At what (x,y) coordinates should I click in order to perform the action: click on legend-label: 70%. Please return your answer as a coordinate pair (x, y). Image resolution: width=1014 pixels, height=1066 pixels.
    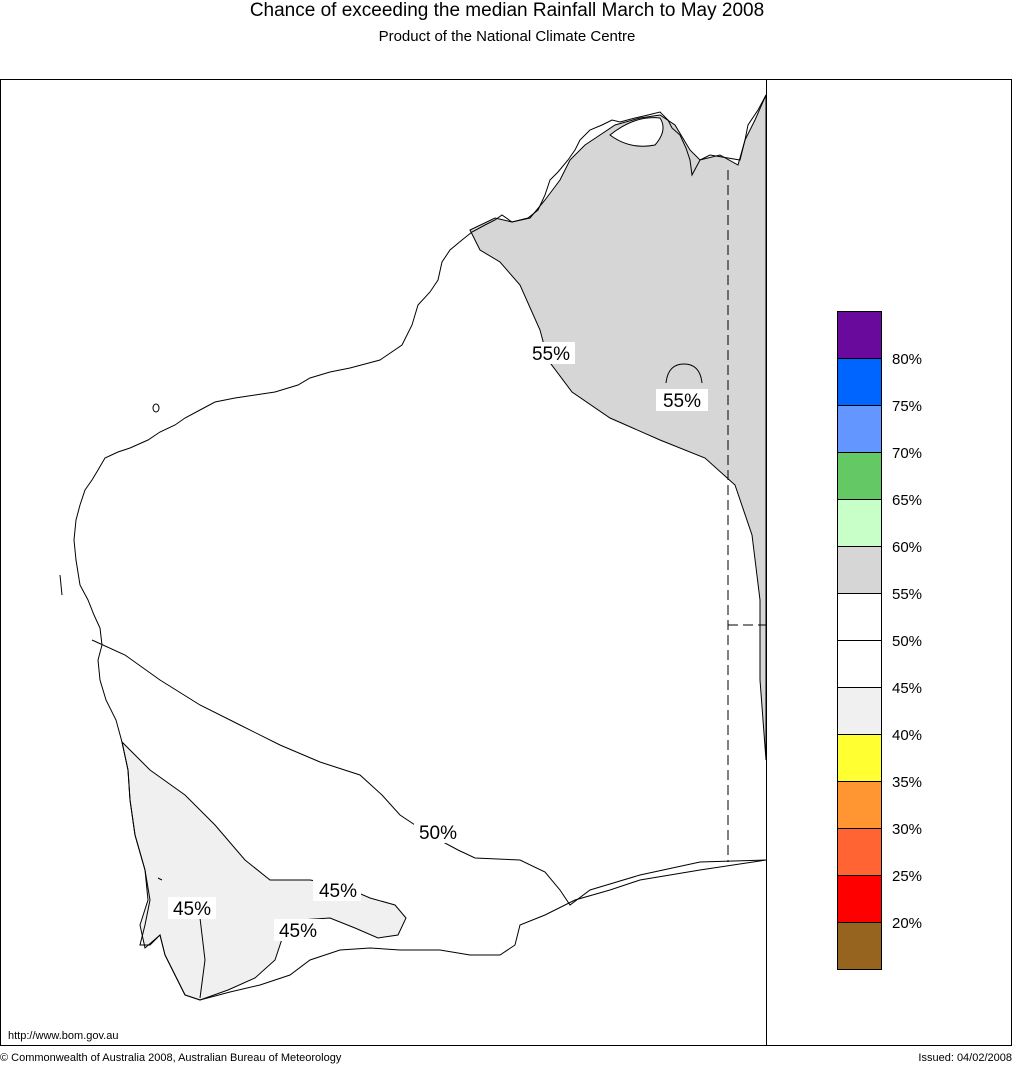
    Looking at the image, I should click on (907, 453).